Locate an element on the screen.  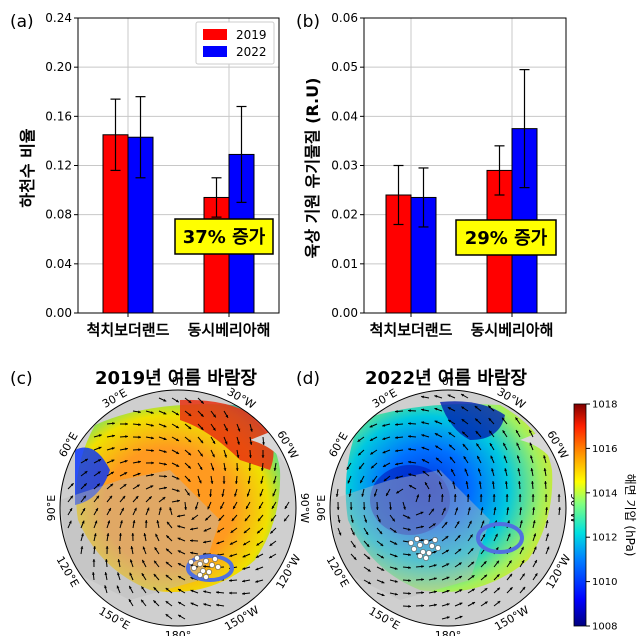
ytick-label: 0.06 is located at coordinates (344, 18).